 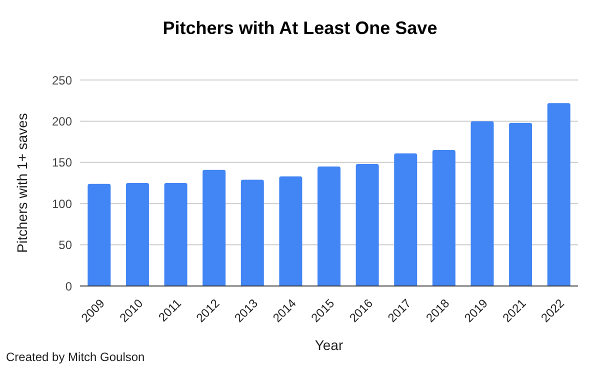 What do you see at coordinates (68, 286) in the screenshot?
I see `y-tick-label: 0` at bounding box center [68, 286].